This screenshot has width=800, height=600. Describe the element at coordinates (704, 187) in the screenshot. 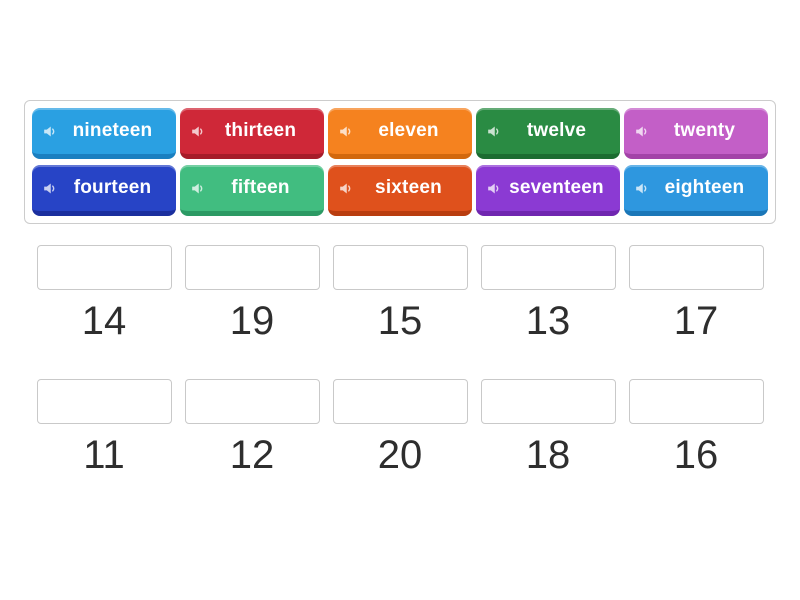

I see `word-tile-label: eighteen` at that location.